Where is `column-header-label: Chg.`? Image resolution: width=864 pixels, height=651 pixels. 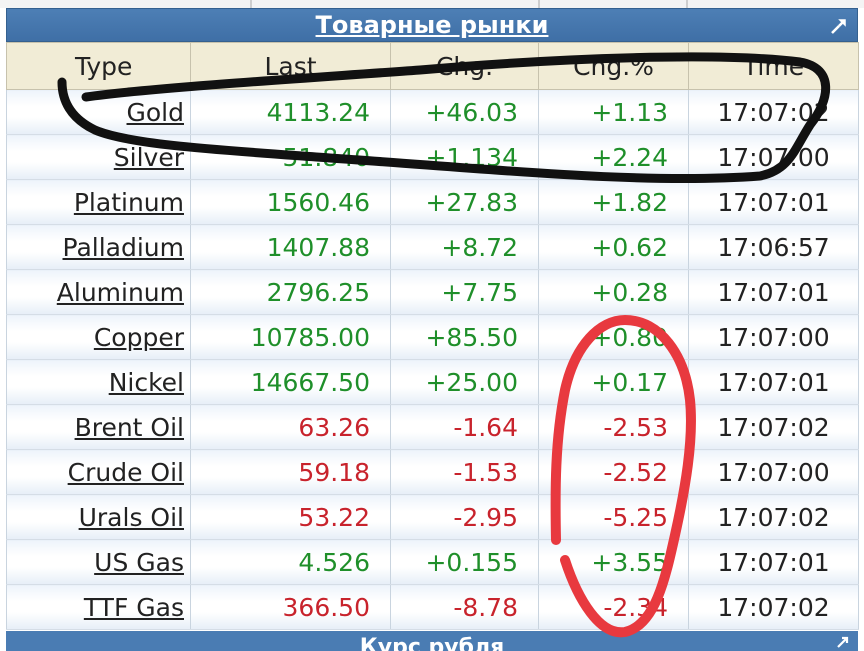 column-header-label: Chg. is located at coordinates (464, 66).